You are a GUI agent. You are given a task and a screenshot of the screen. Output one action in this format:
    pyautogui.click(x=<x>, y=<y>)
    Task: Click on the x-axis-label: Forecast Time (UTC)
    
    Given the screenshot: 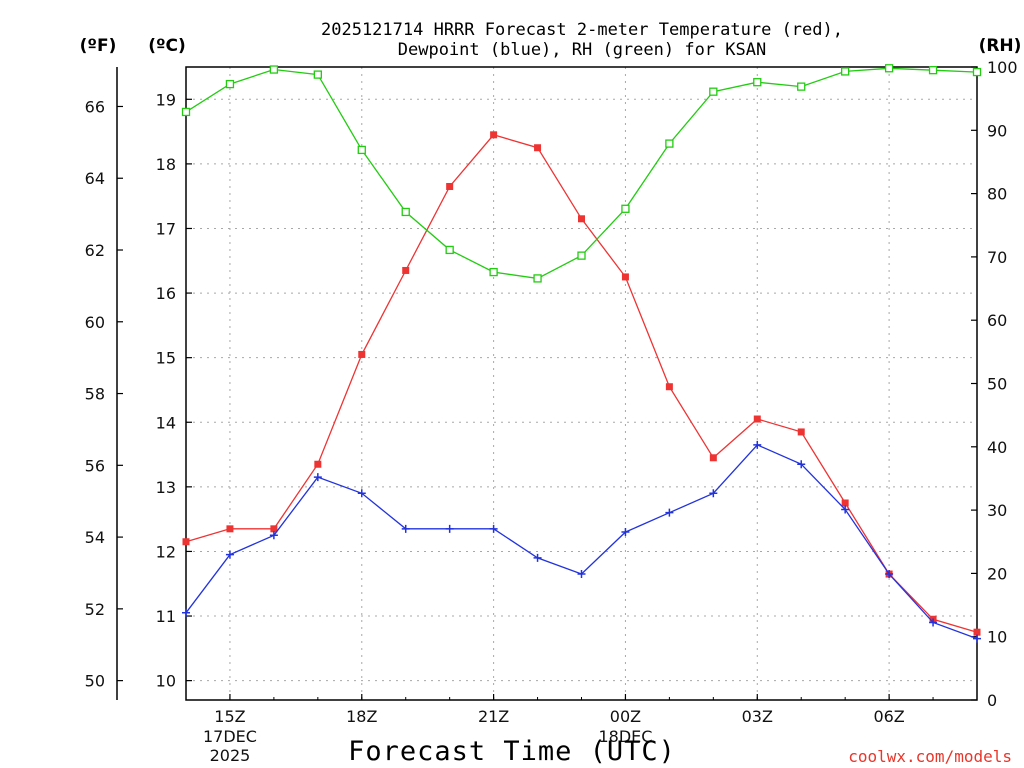 What is the action you would take?
    pyautogui.click(x=512, y=751)
    